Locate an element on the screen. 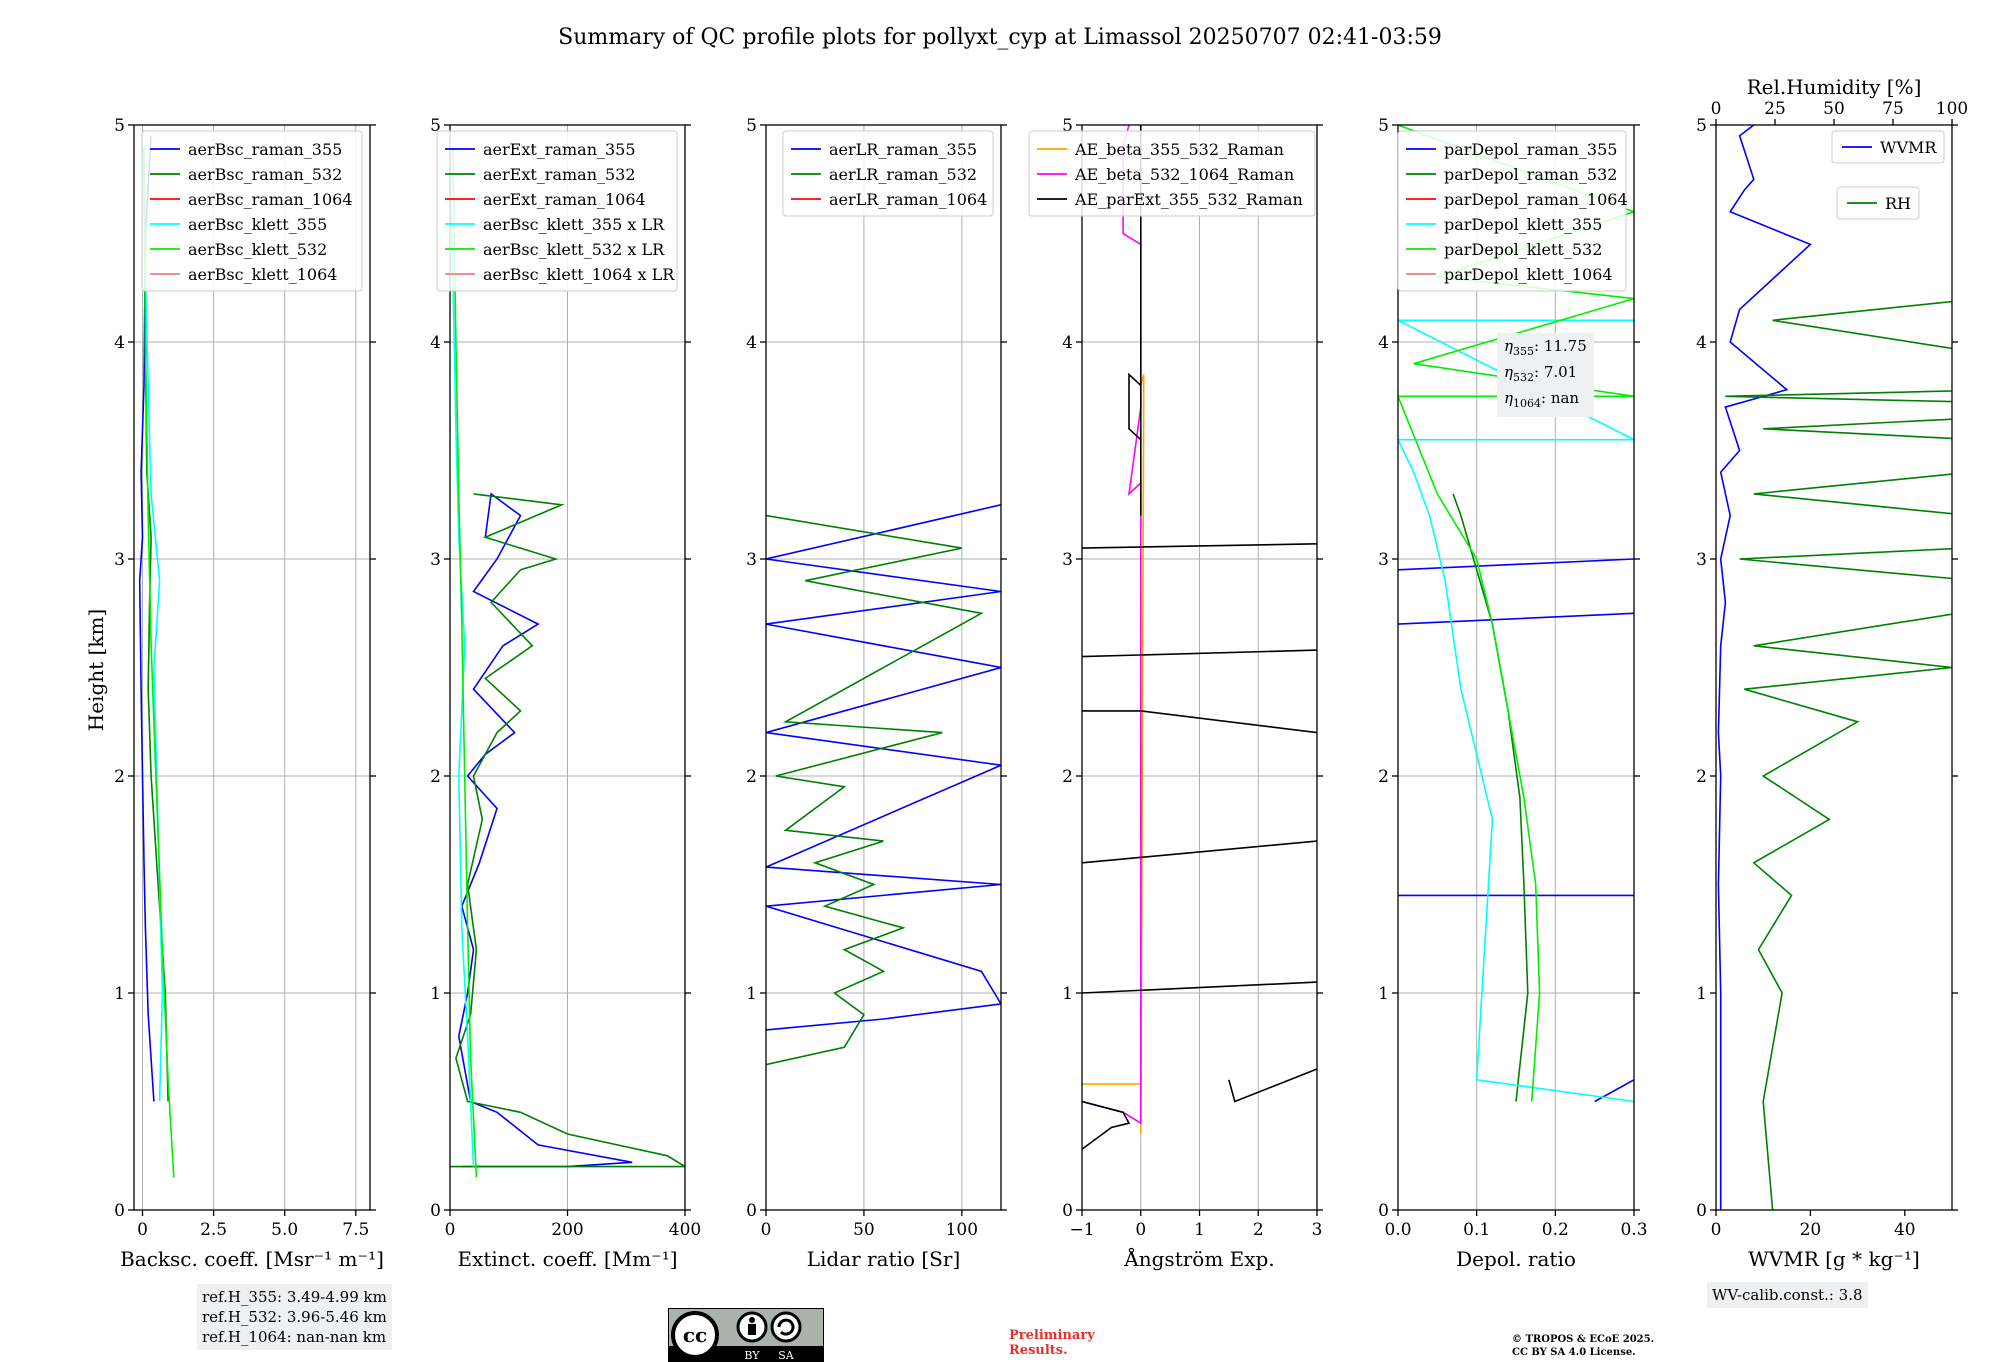 The width and height of the screenshot is (2000, 1362). top-x-tick-label: 0 is located at coordinates (1716, 109).